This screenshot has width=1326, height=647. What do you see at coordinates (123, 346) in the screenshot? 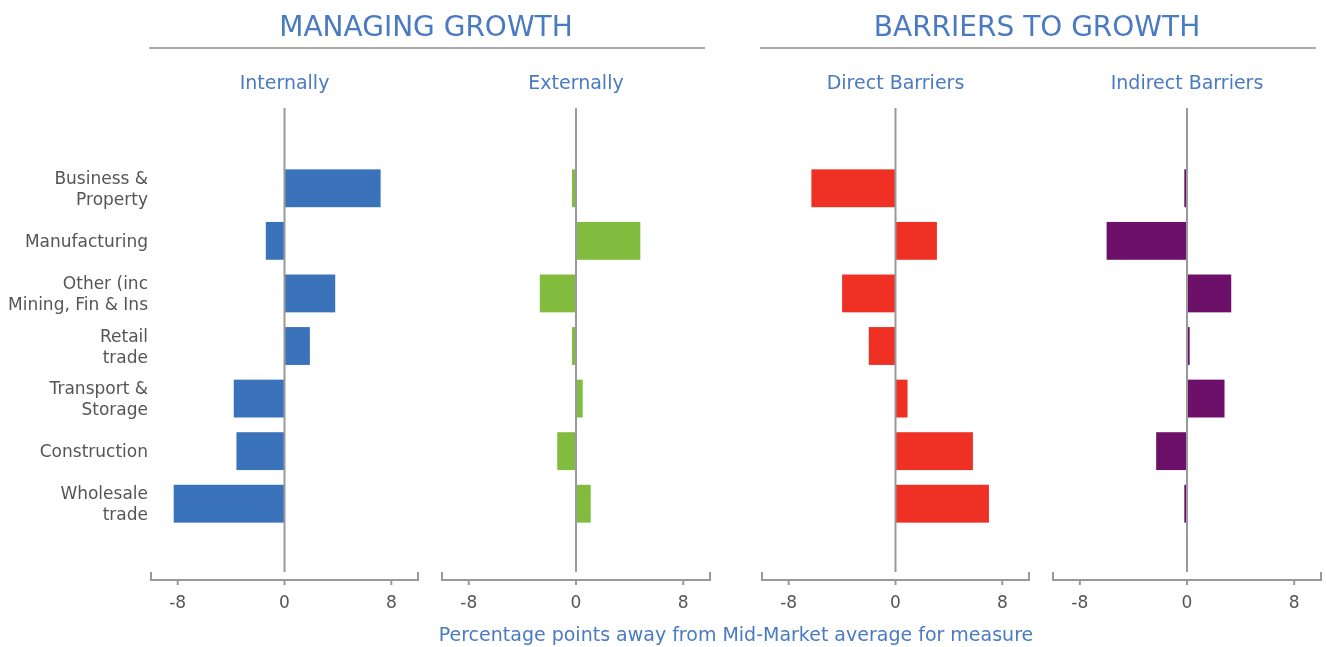
I see `y-tick-label: Retail trade` at bounding box center [123, 346].